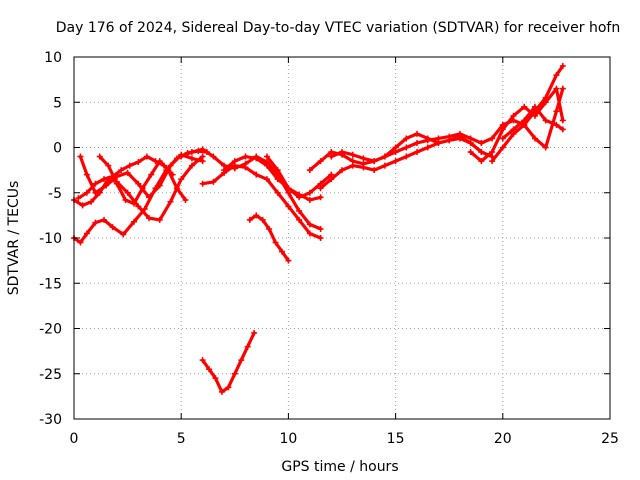 The width and height of the screenshot is (640, 480). I want to click on y-tick-label: -25, so click(50, 375).